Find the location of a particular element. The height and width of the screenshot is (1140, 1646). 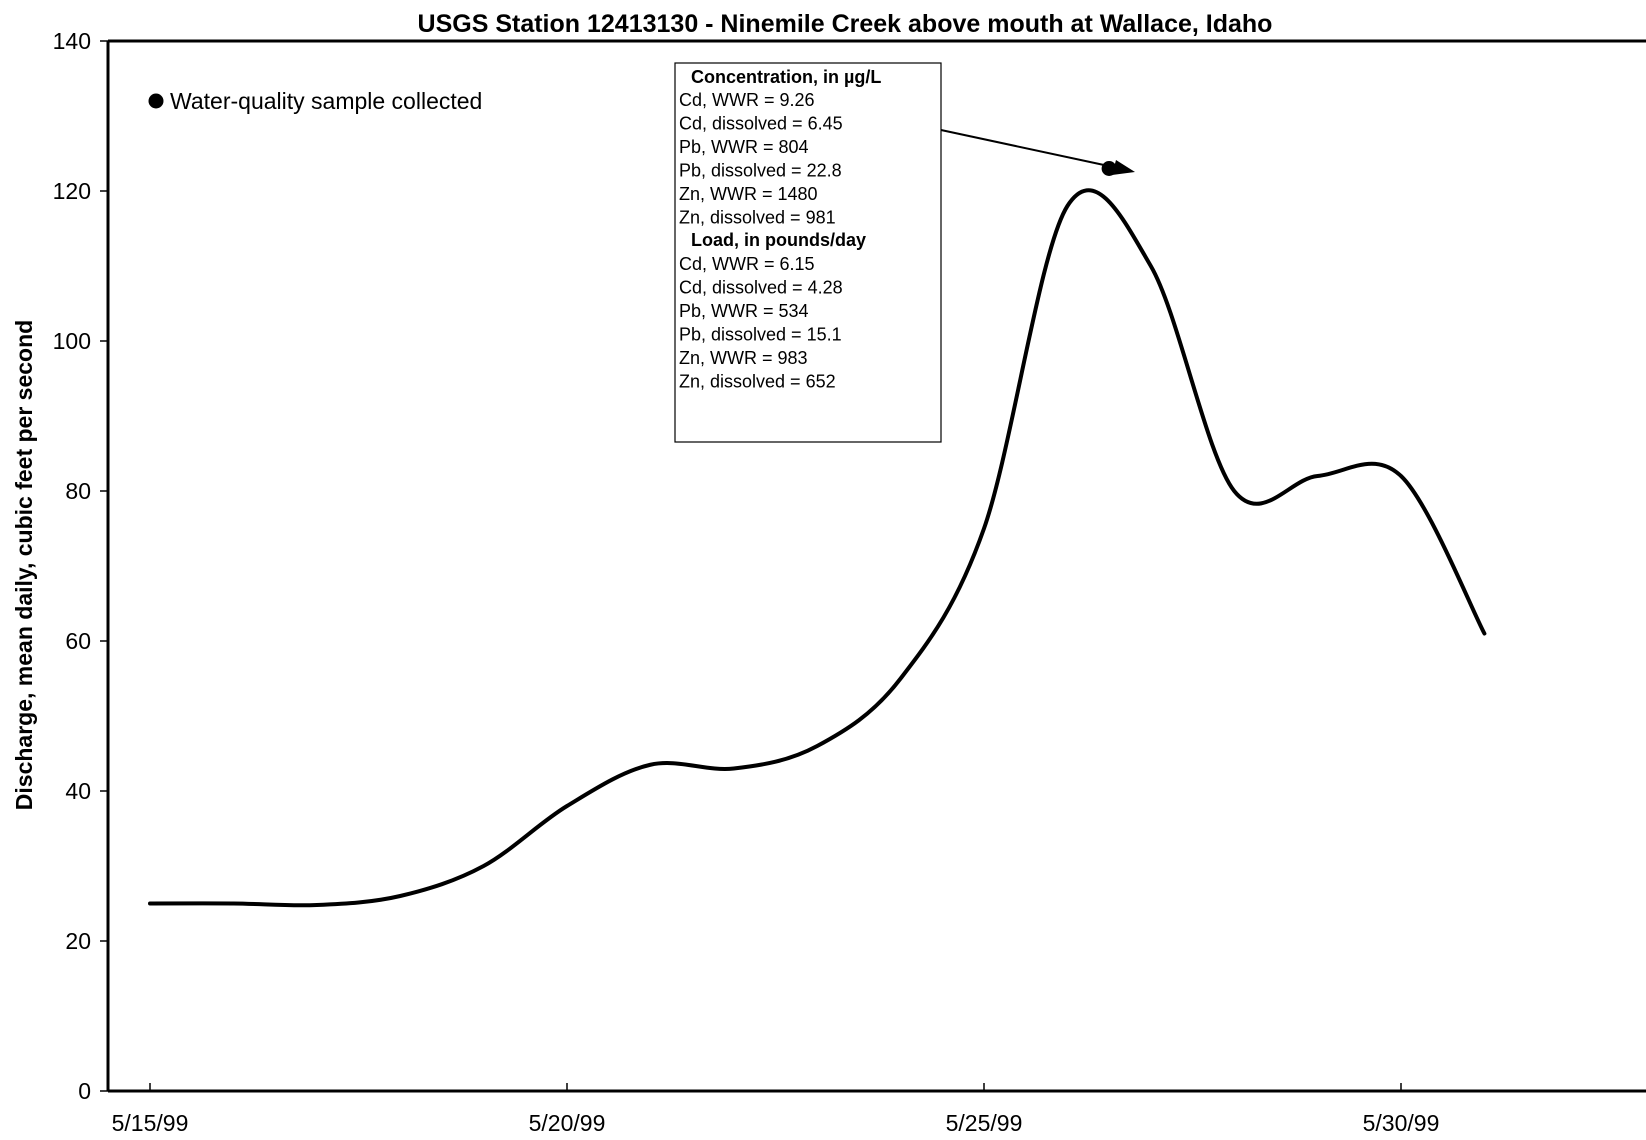

y-tick-label: 120 is located at coordinates (72, 191).